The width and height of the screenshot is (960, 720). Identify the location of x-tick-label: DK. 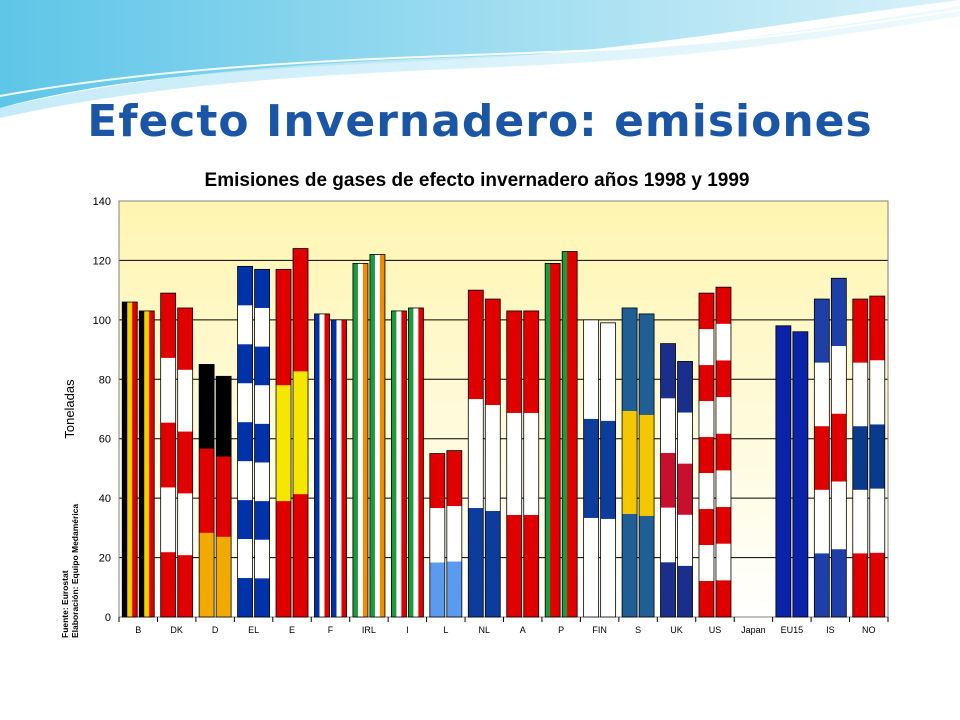
(176, 630).